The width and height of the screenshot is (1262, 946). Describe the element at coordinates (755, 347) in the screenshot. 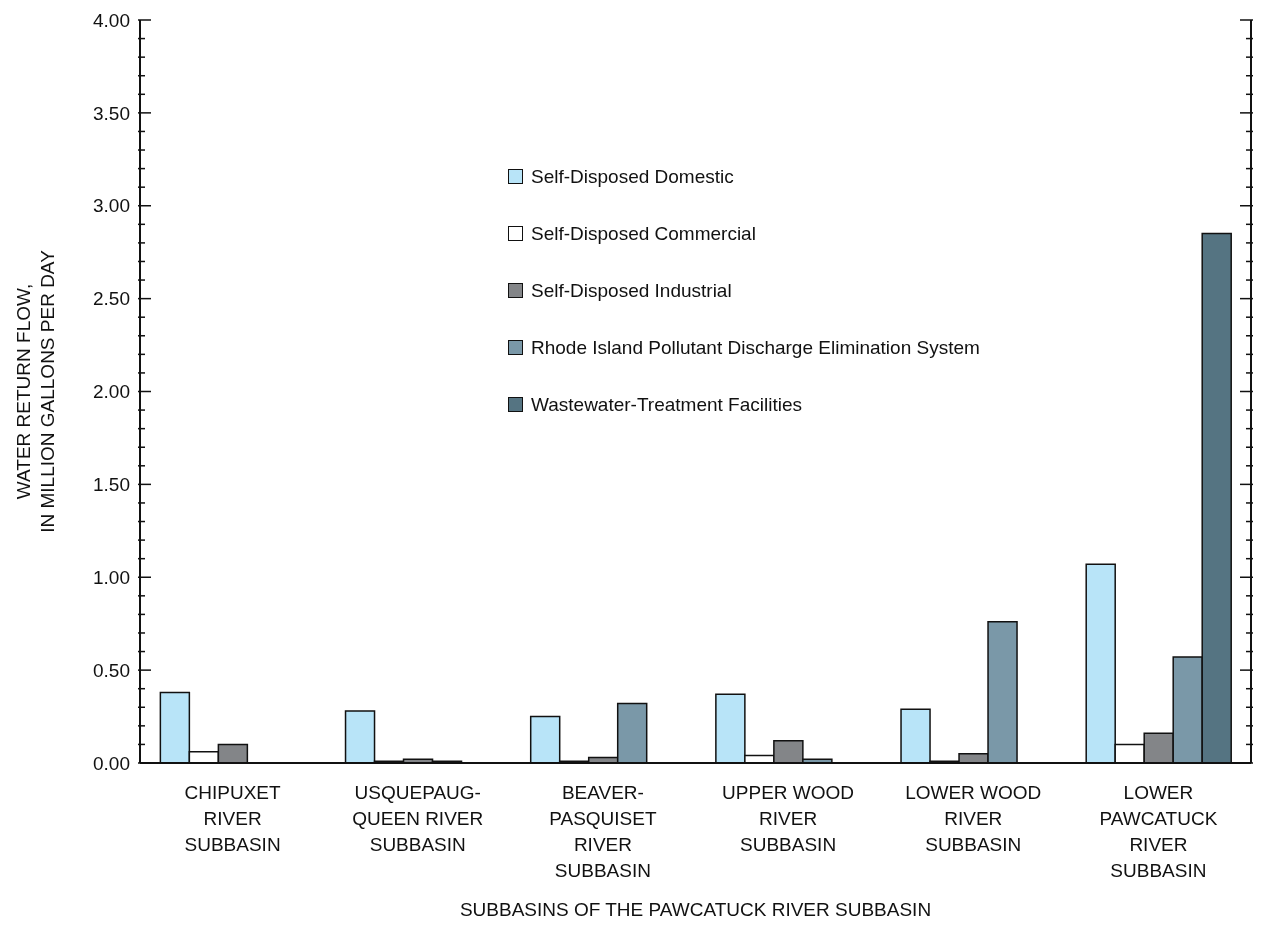

I see `legend-label: Rhode Island Pollutant Discharge Elimination System` at that location.